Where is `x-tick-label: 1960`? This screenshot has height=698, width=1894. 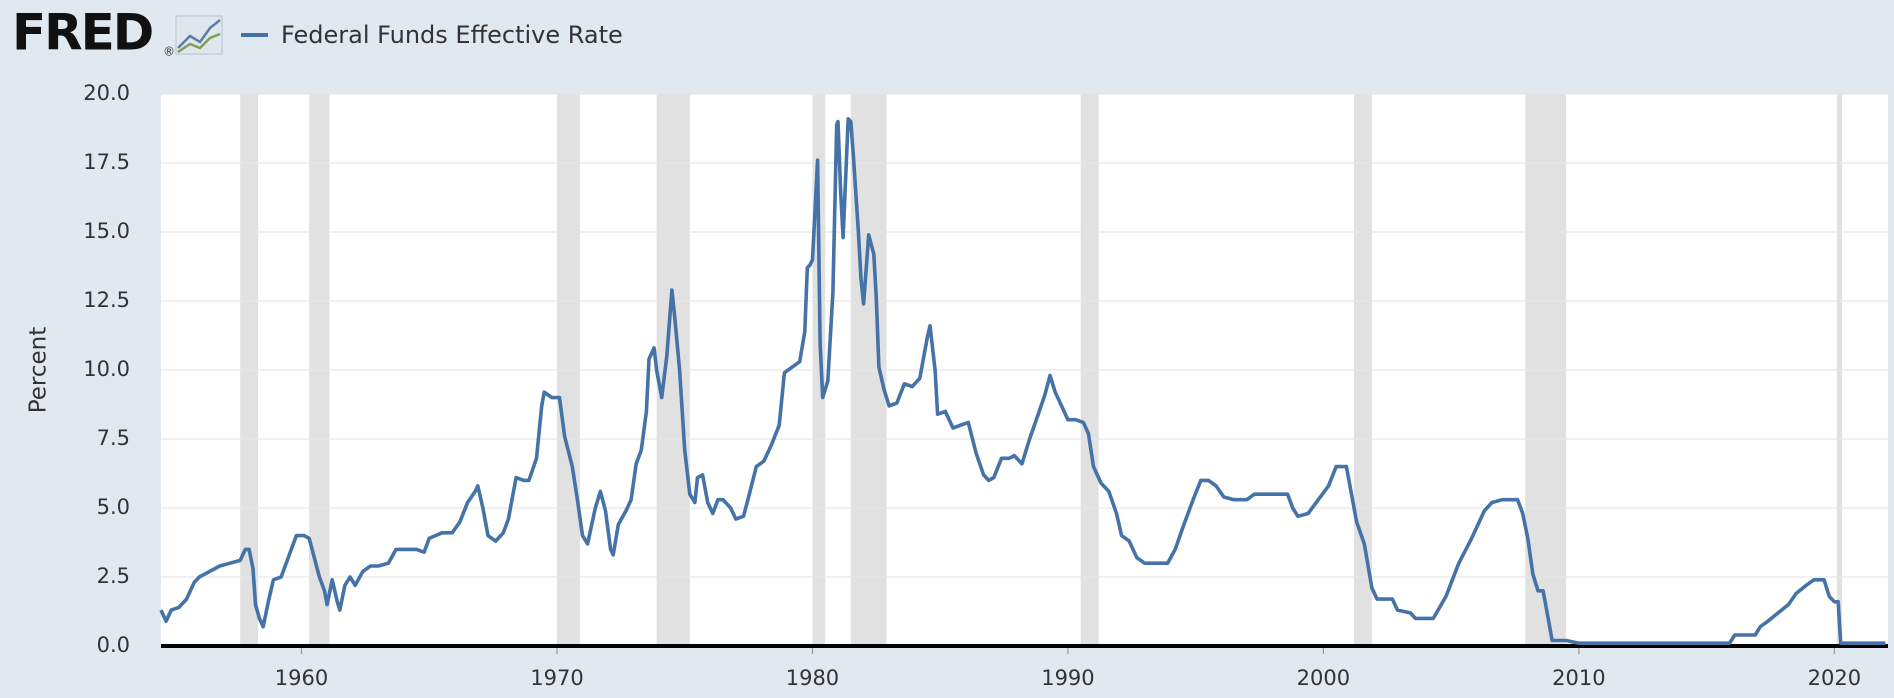 x-tick-label: 1960 is located at coordinates (301, 678).